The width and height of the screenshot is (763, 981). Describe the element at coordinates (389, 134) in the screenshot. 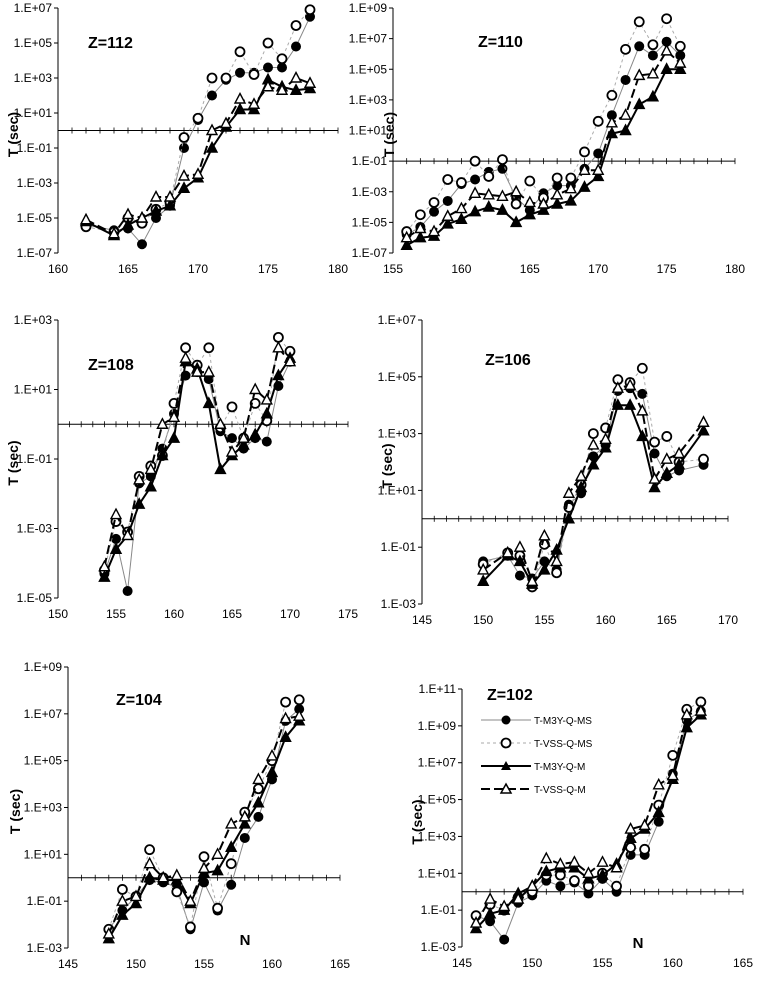

I see `y-axis-title: T (sec)` at that location.